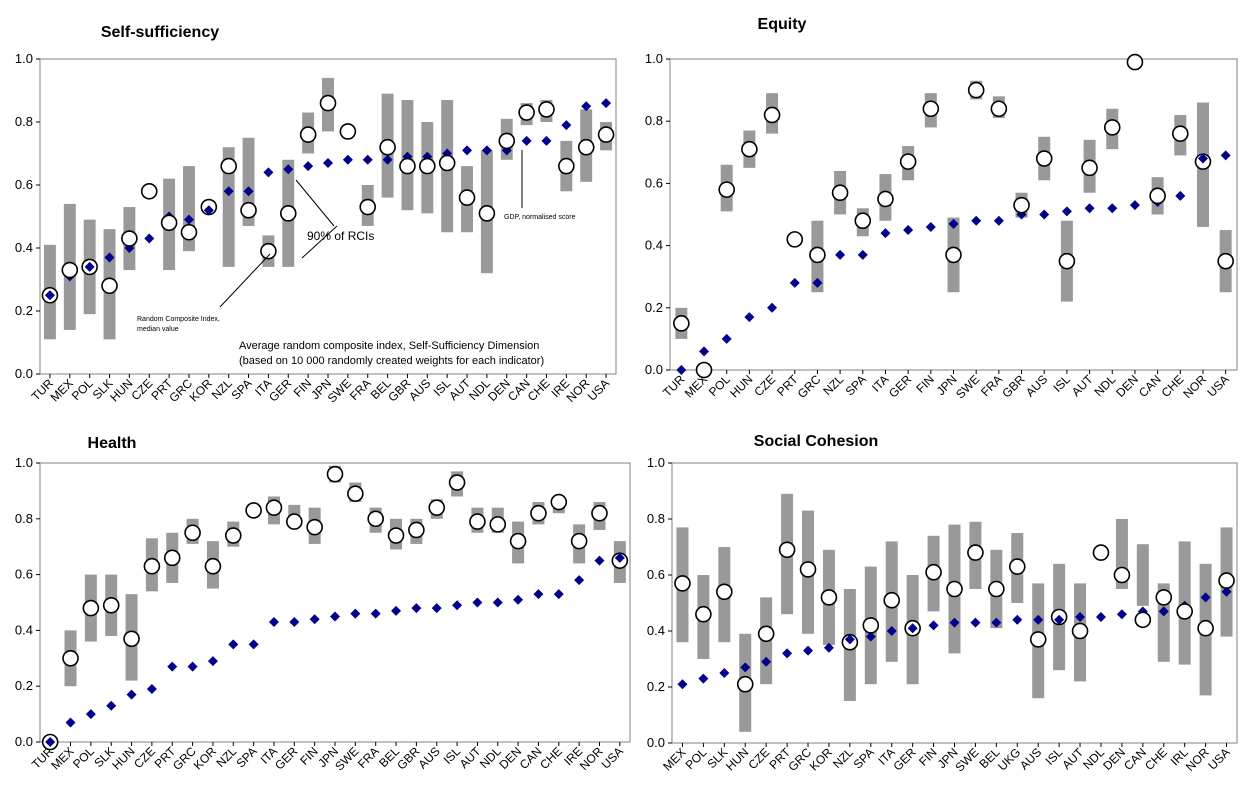 Image resolution: width=1242 pixels, height=785 pixels. Describe the element at coordinates (1142, 575) in the screenshot. I see `rci-range-bar` at that location.